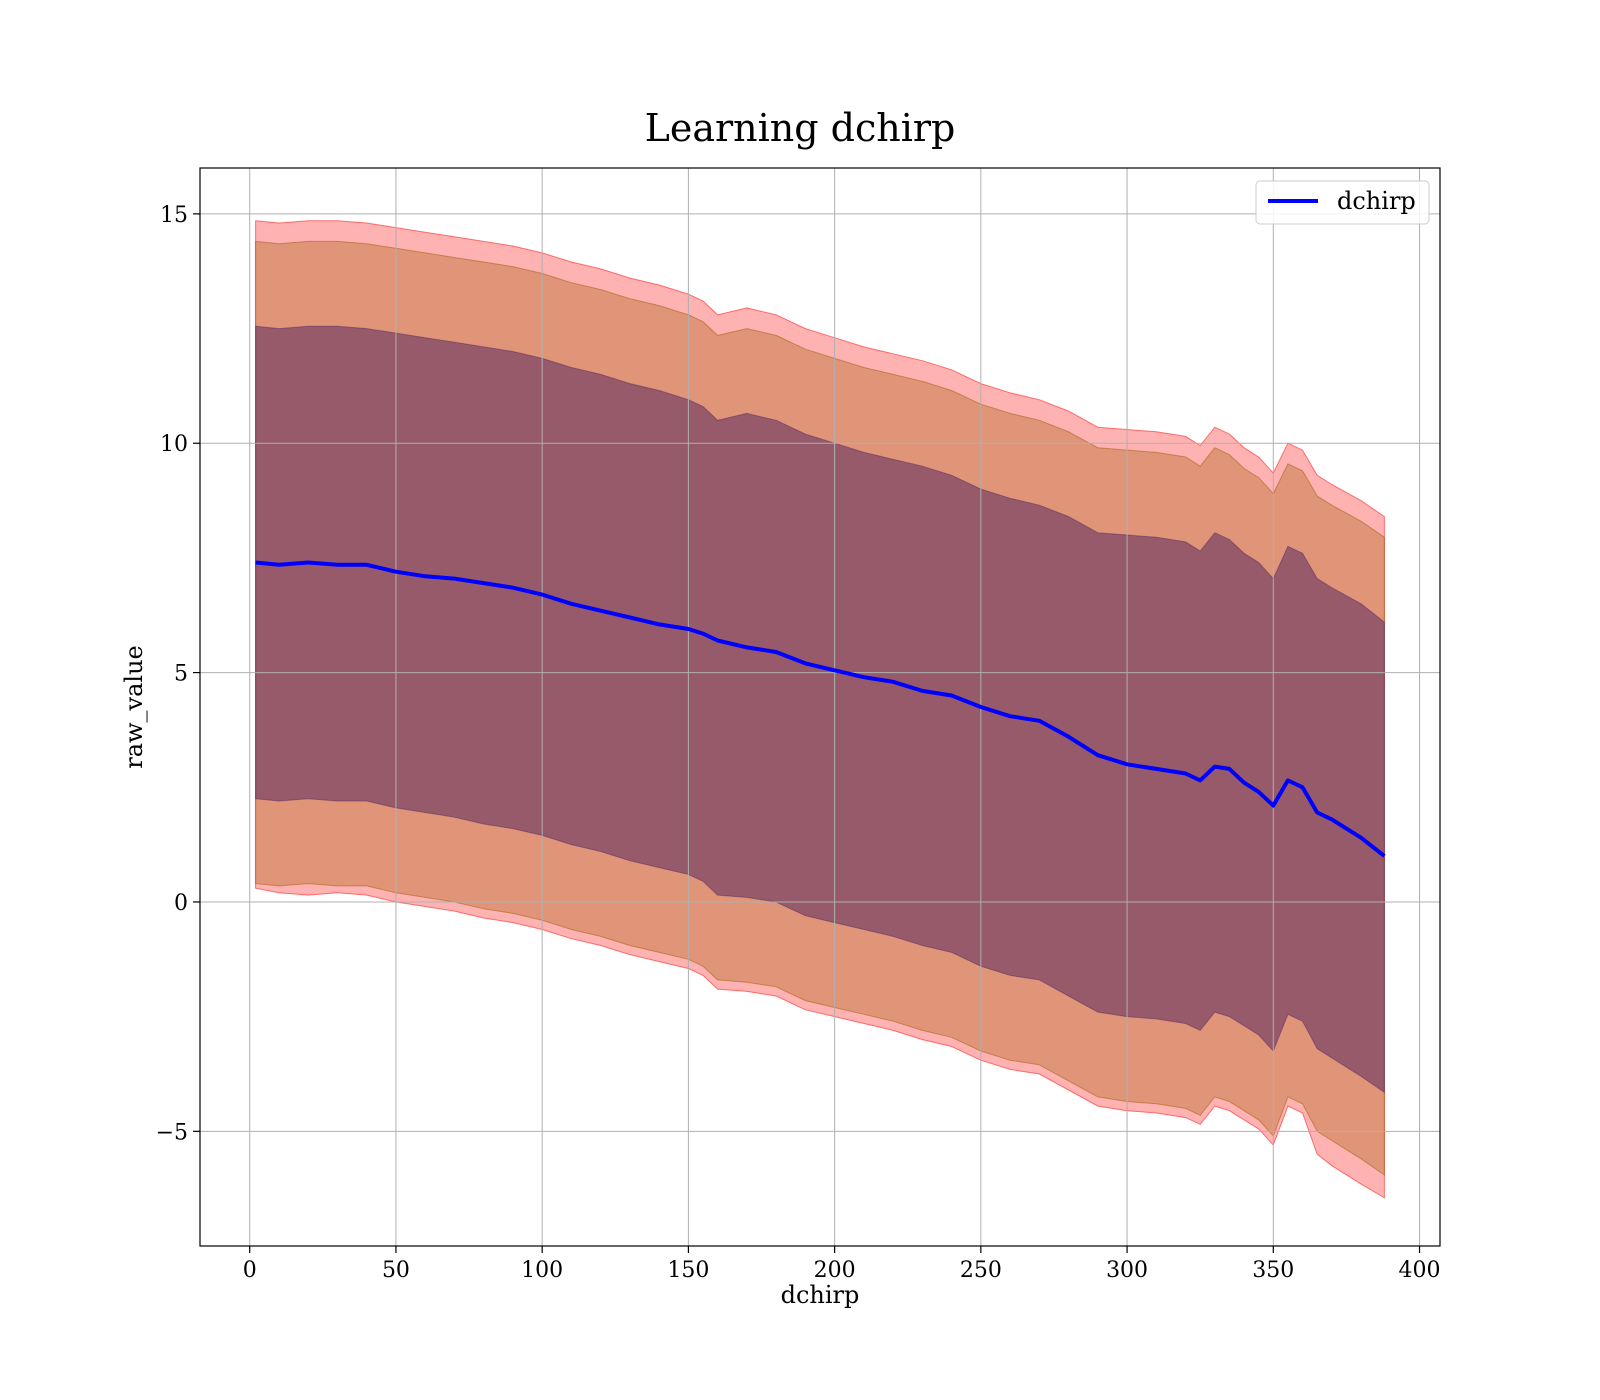 This screenshot has height=1400, width=1600. What do you see at coordinates (688, 1270) in the screenshot?
I see `x-tick-label: 150` at bounding box center [688, 1270].